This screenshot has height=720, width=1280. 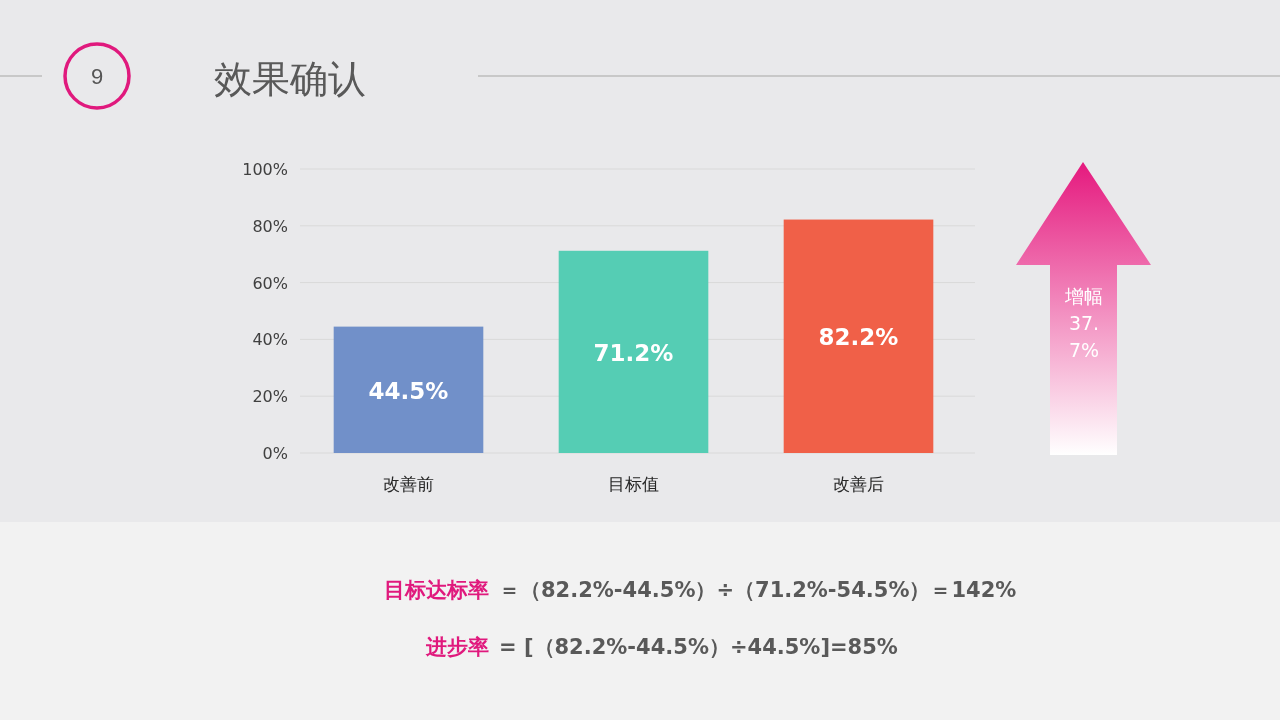 I want to click on data-label: 82.2%, so click(x=858, y=337).